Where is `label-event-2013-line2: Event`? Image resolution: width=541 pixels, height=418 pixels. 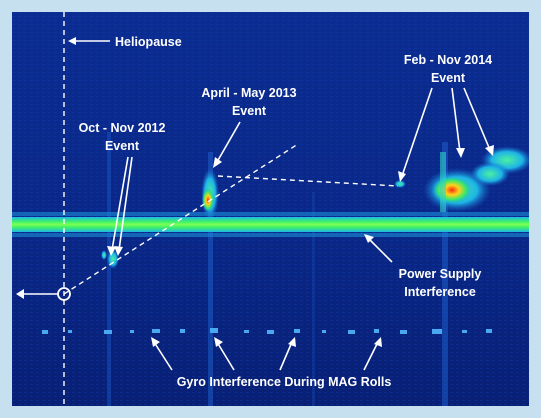
label-event-2013-line2: Event is located at coordinates (249, 111).